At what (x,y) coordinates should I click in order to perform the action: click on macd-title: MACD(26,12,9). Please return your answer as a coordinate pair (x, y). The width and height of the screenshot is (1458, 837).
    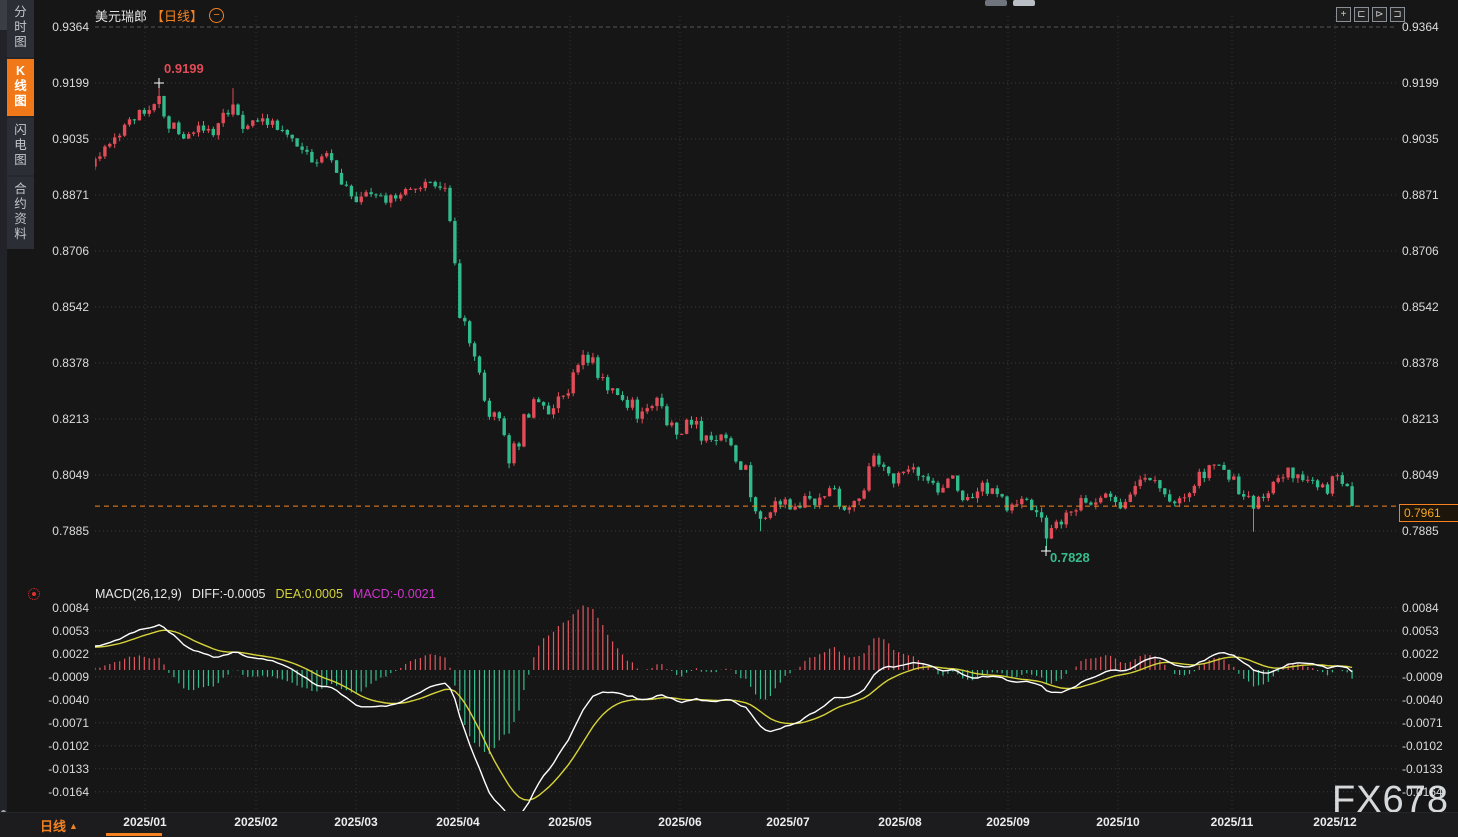
    Looking at the image, I should click on (138, 594).